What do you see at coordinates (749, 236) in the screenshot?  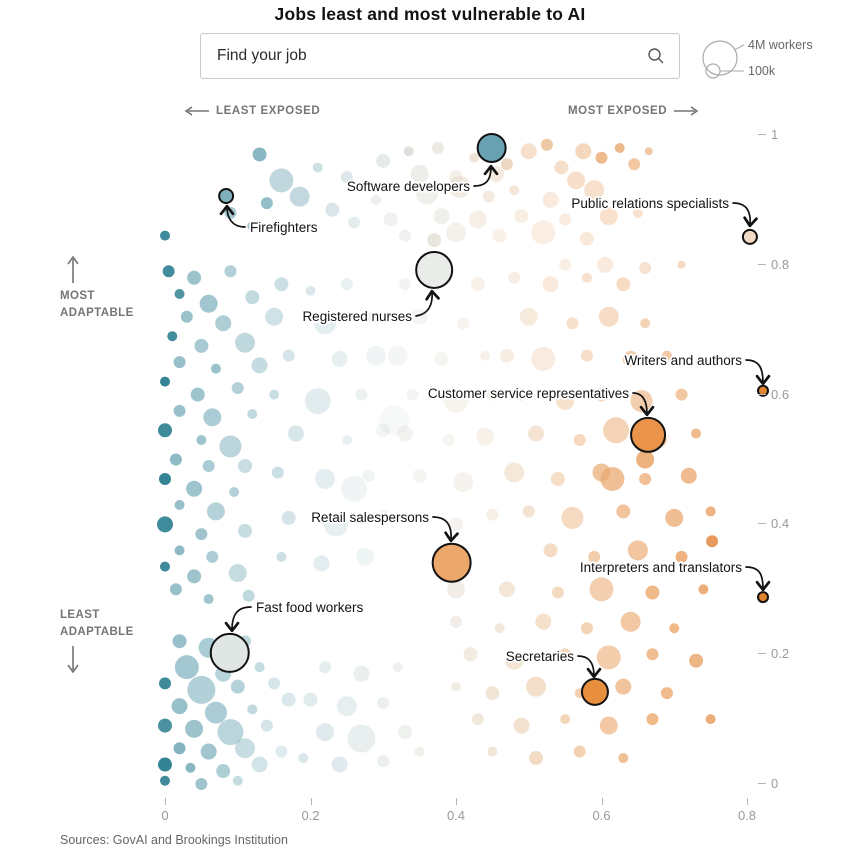 I see `labeled-bubble-public-relations-specialists` at bounding box center [749, 236].